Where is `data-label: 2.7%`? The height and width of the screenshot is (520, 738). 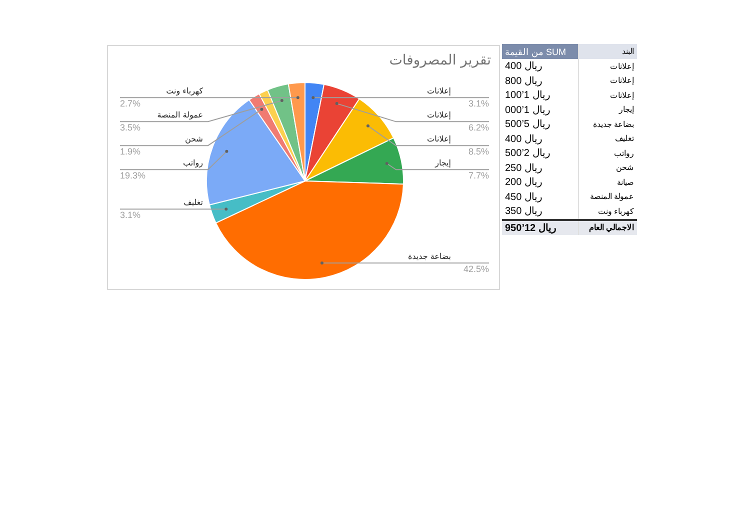
data-label: 2.7% is located at coordinates (130, 103).